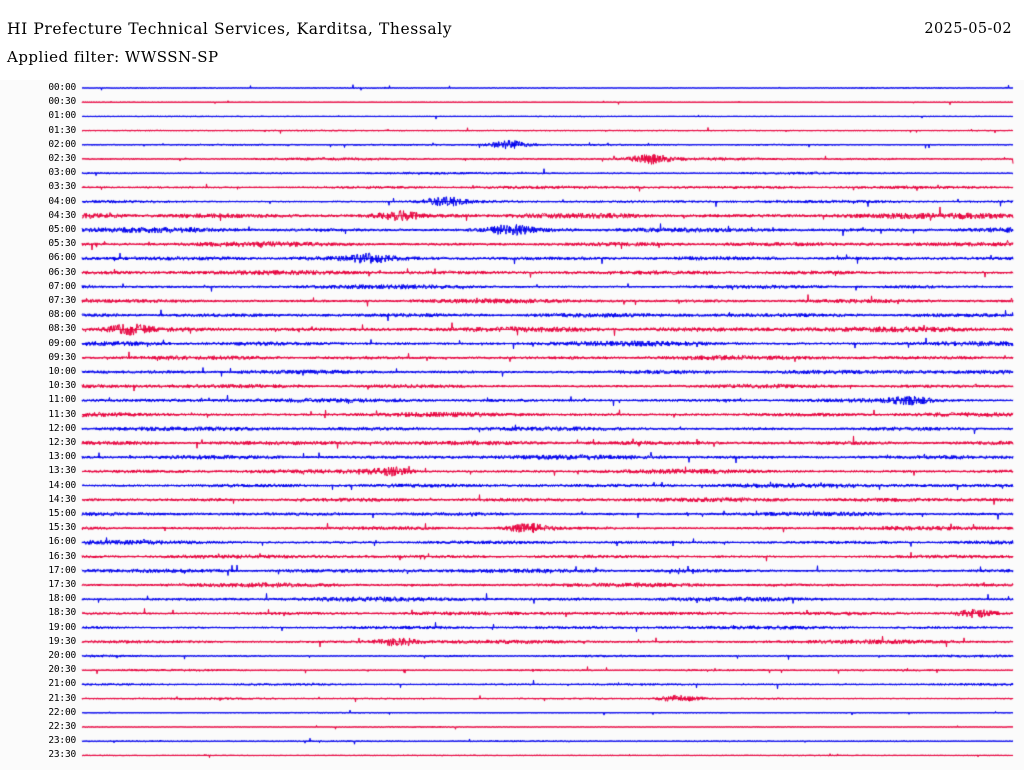  Describe the element at coordinates (62, 726) in the screenshot. I see `time-tick-label: 22:30` at that location.